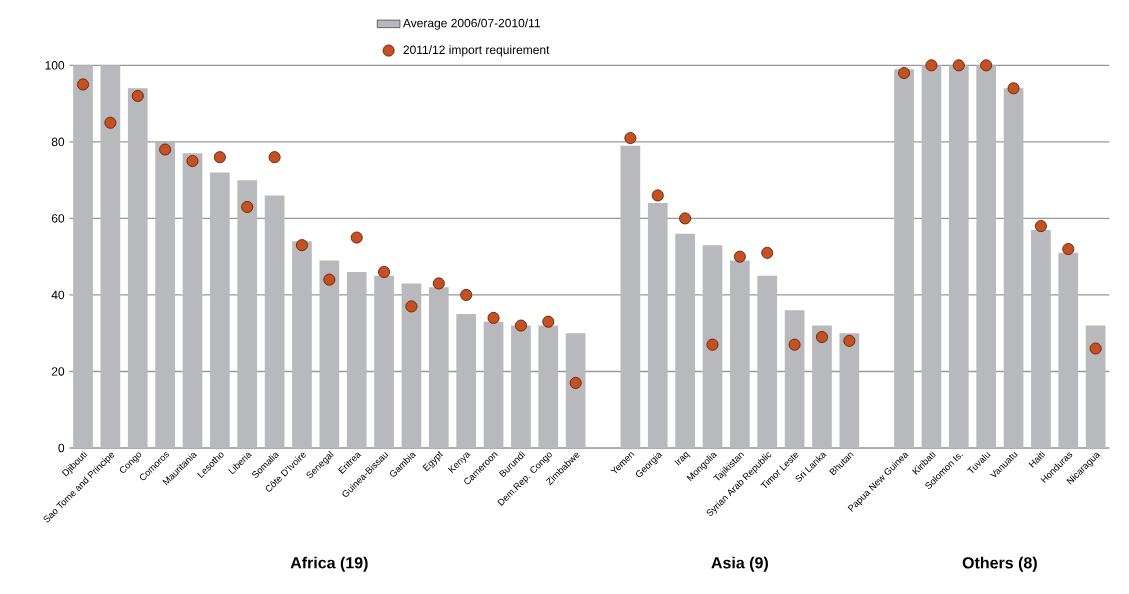 Image resolution: width=1129 pixels, height=594 pixels. I want to click on y-tick-label: 0, so click(61, 448).